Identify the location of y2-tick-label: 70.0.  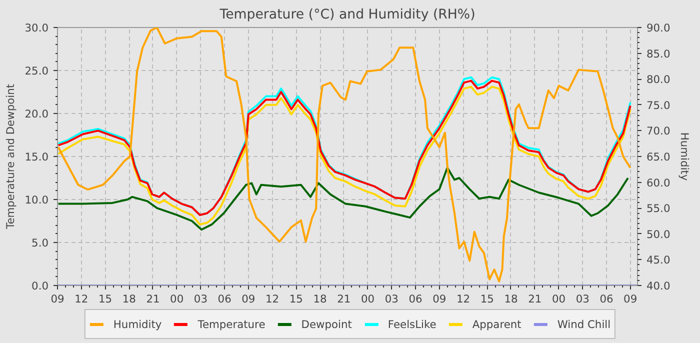
(658, 131).